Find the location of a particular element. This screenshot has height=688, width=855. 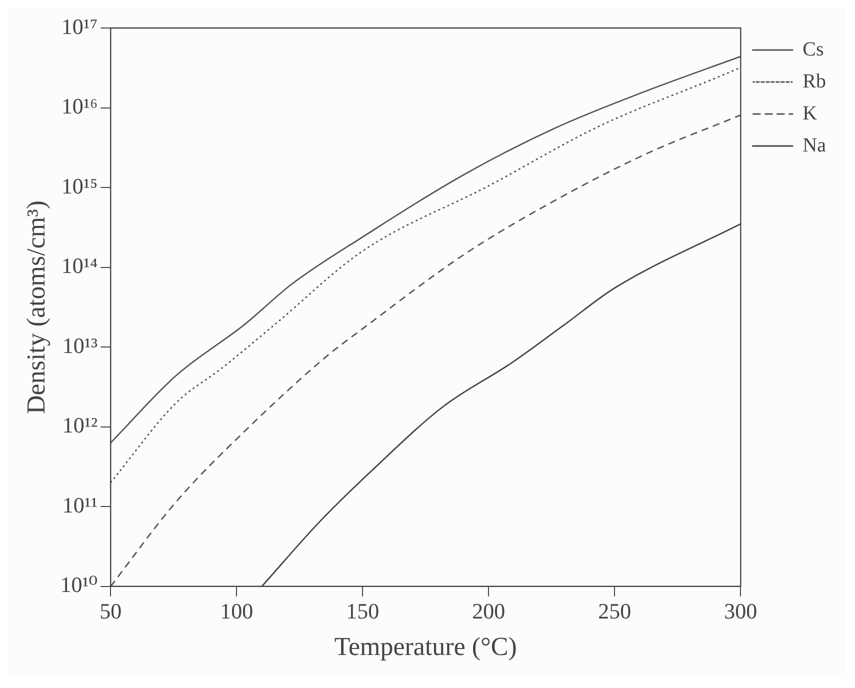

x-tick-label: 200 is located at coordinates (489, 611).